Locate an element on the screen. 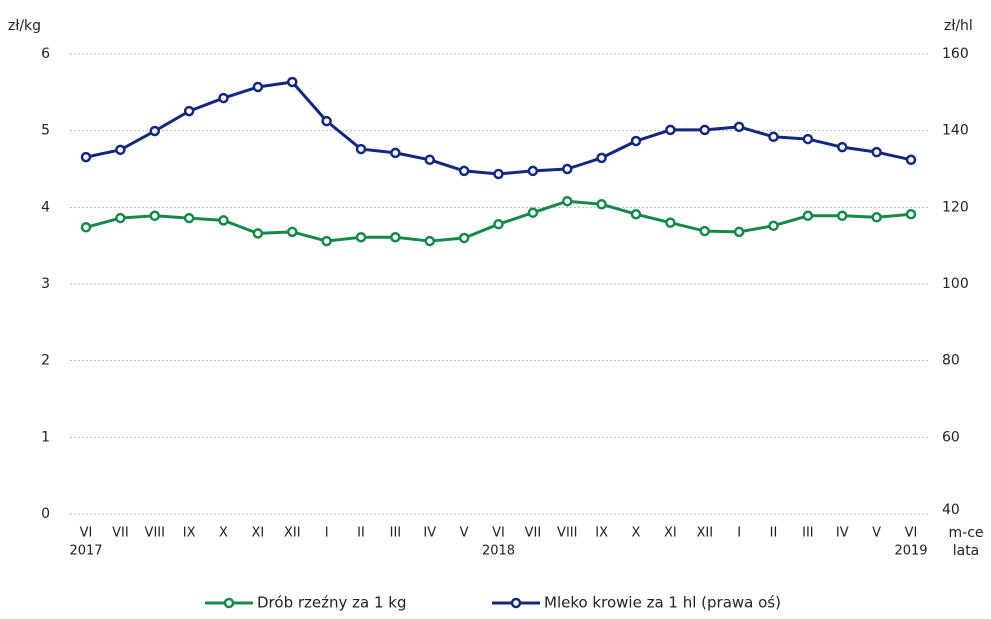 This screenshot has height=619, width=991. y-tick-label: 2 is located at coordinates (45, 361).